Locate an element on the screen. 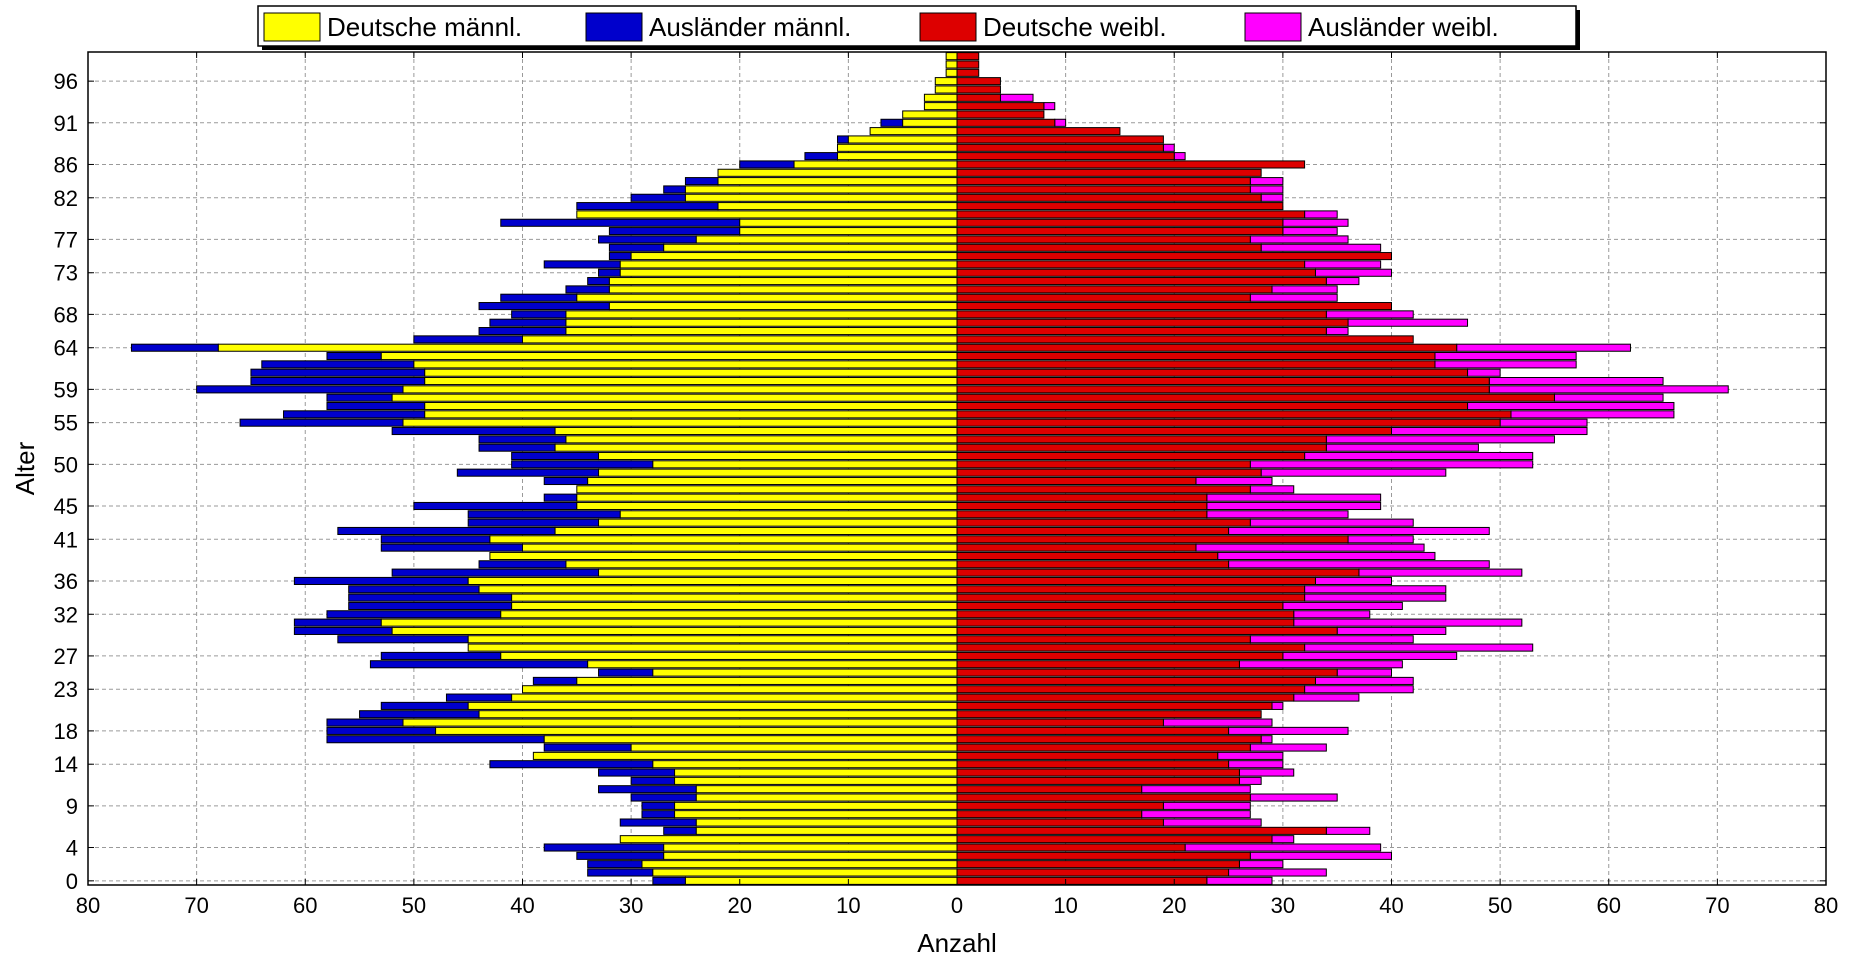  legend-label-auslaender_maennl: Ausländer männl. is located at coordinates (750, 27).